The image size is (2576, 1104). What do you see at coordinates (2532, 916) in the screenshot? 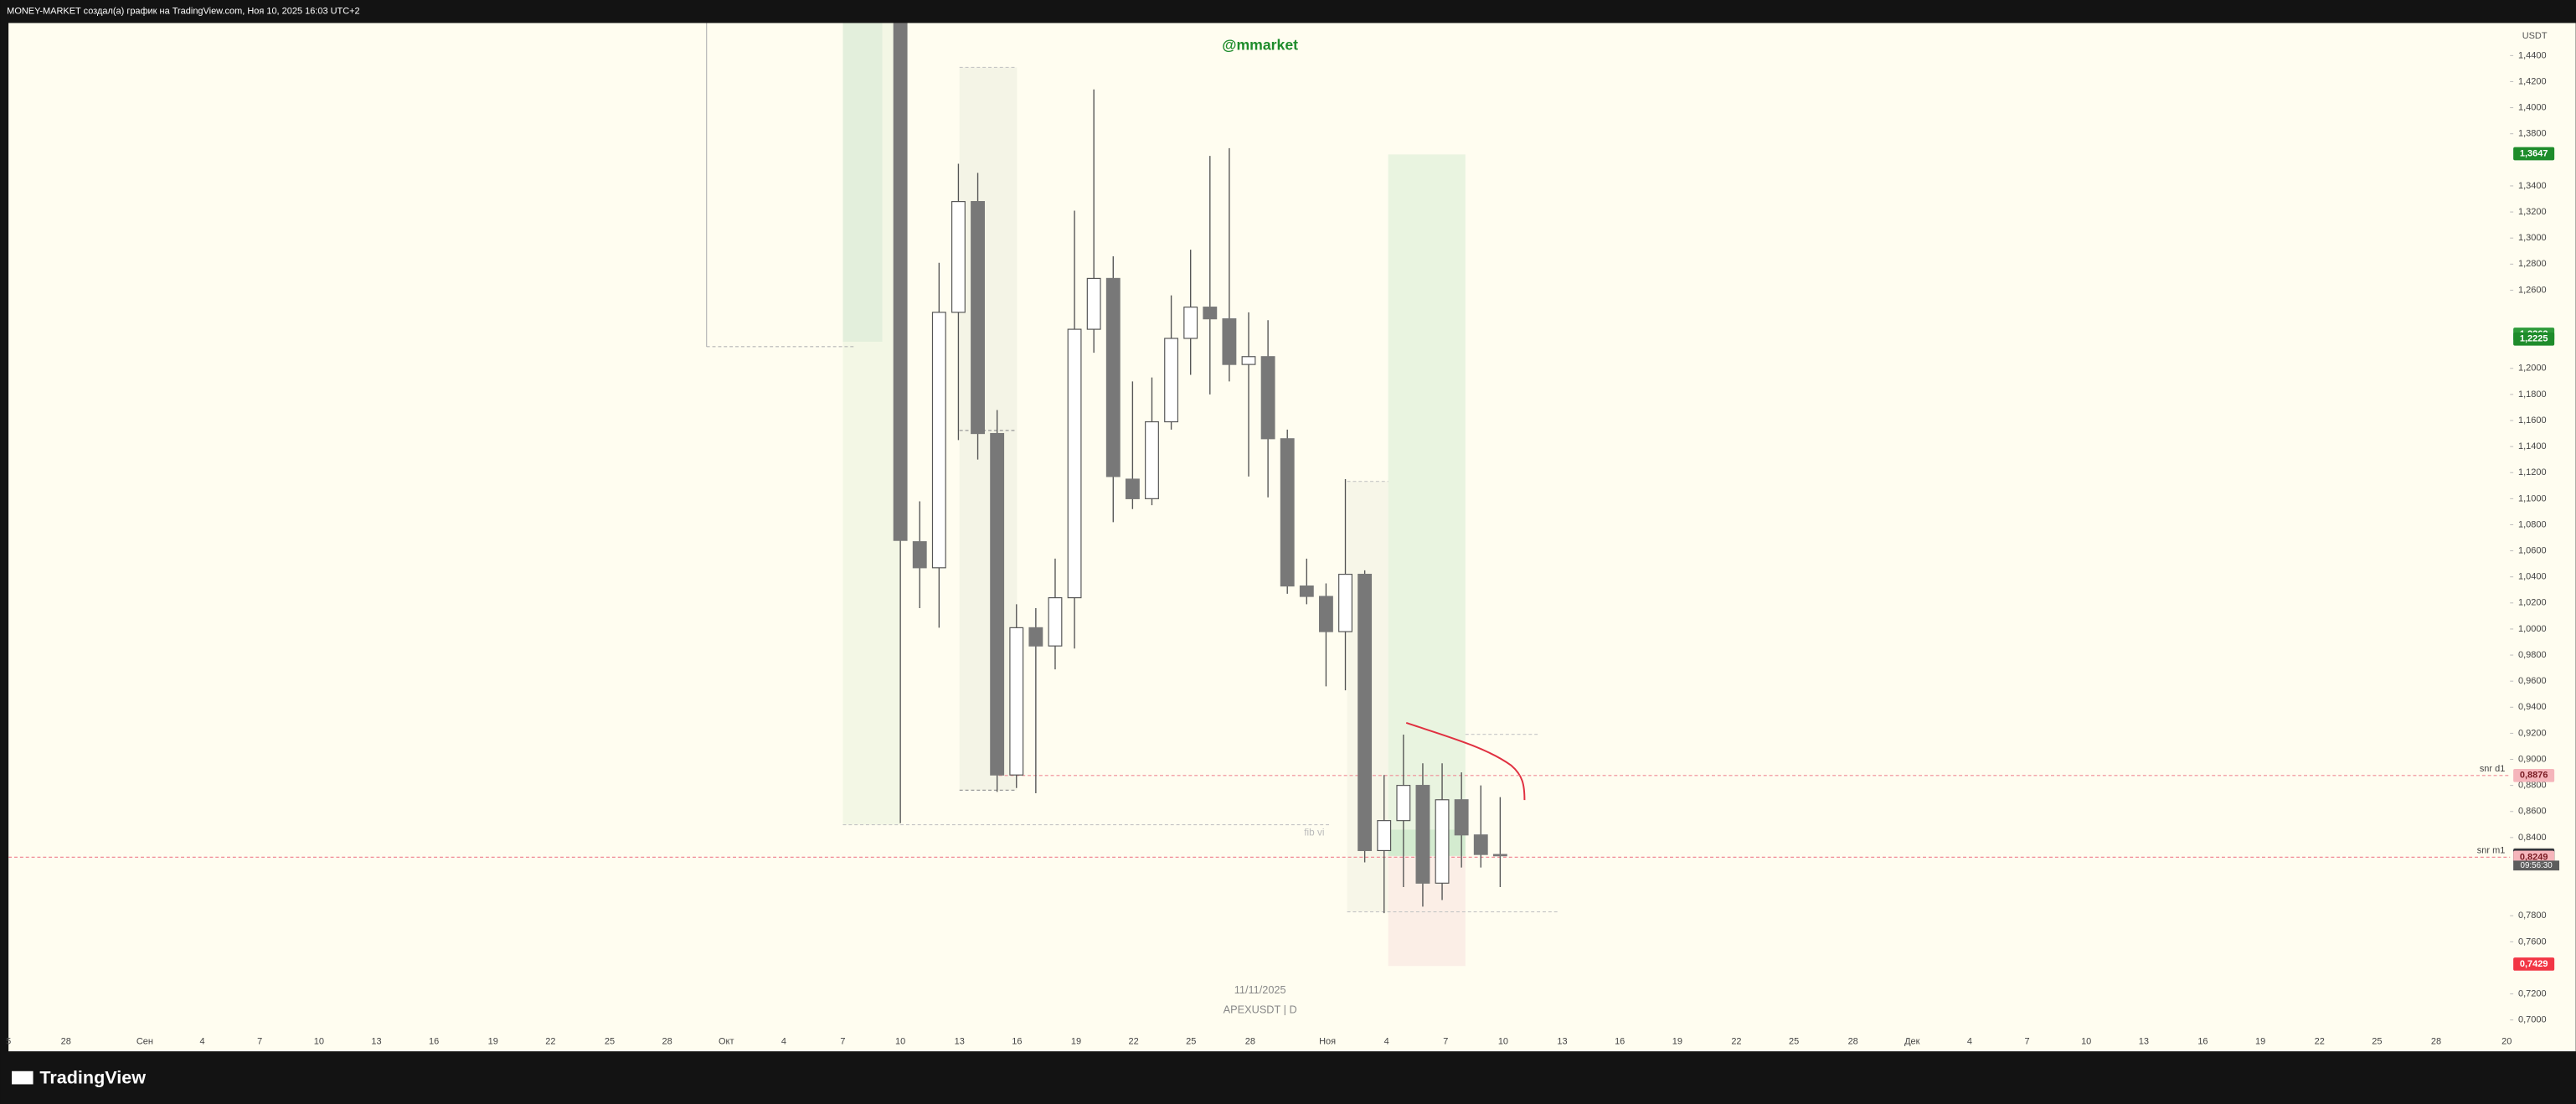
I see `y-tick-label: 0,7800` at bounding box center [2532, 916].